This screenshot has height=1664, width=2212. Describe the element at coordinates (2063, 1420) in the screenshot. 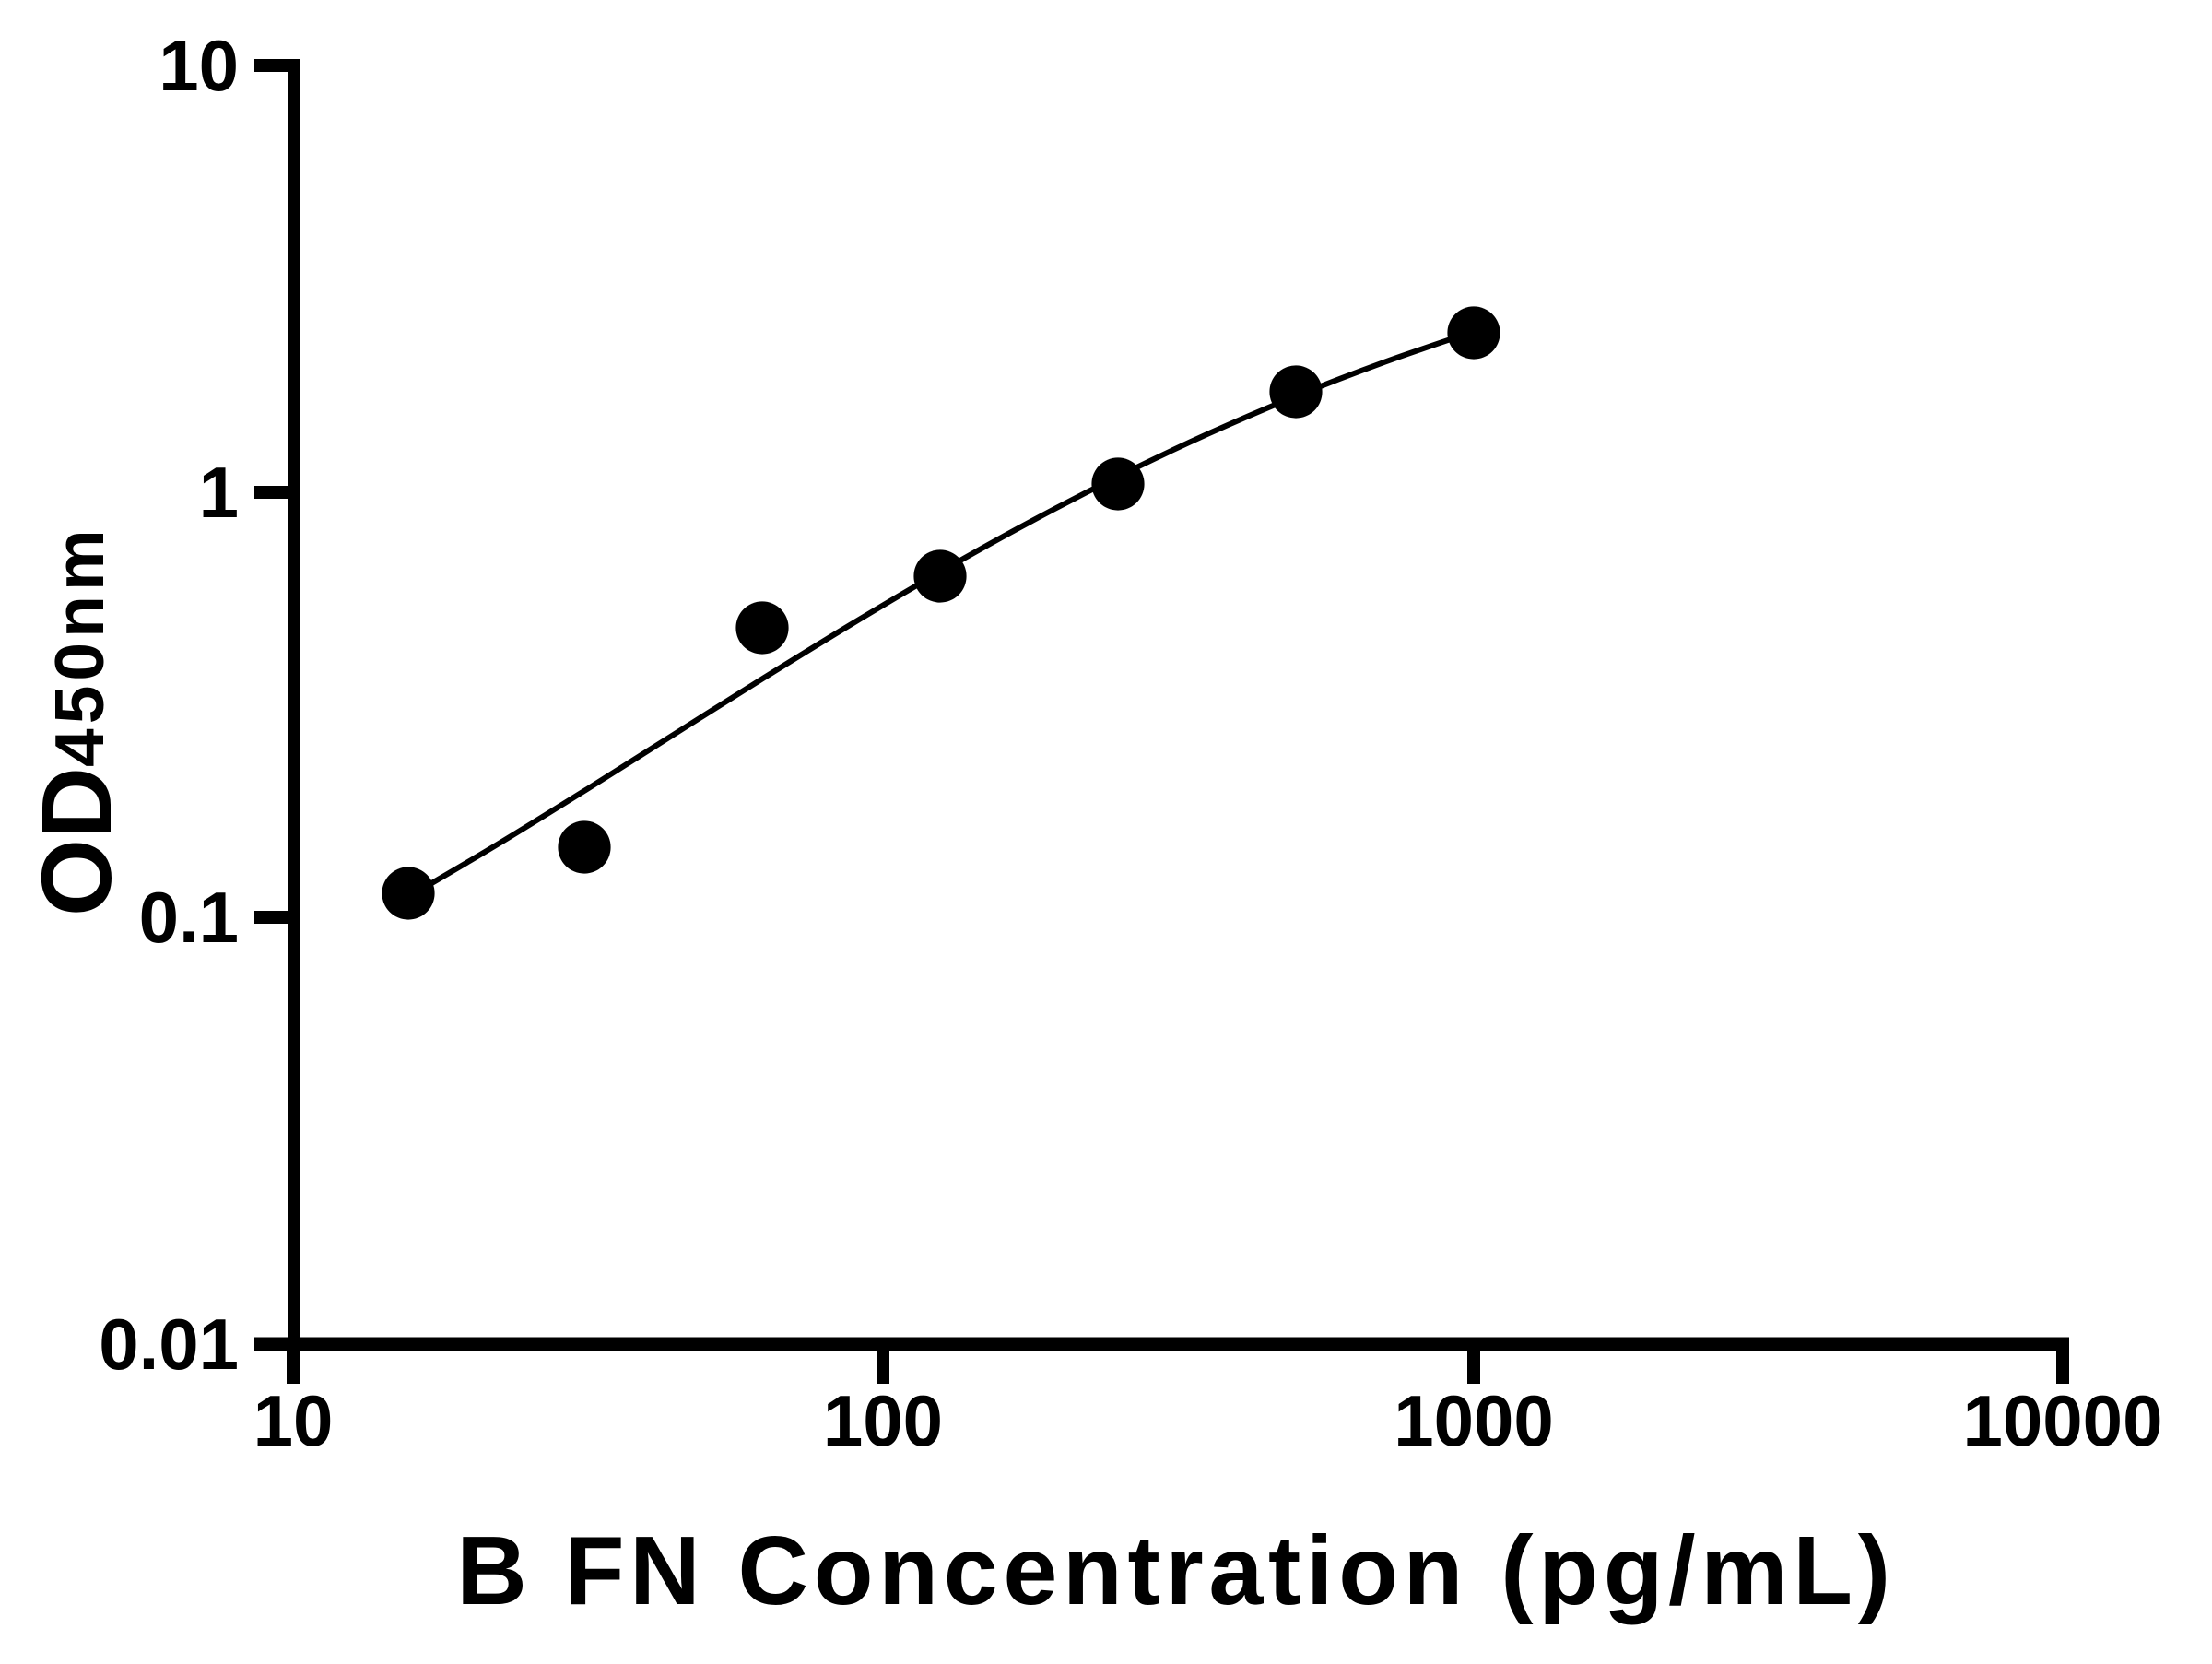

I see `svg-text: 10000` at that location.